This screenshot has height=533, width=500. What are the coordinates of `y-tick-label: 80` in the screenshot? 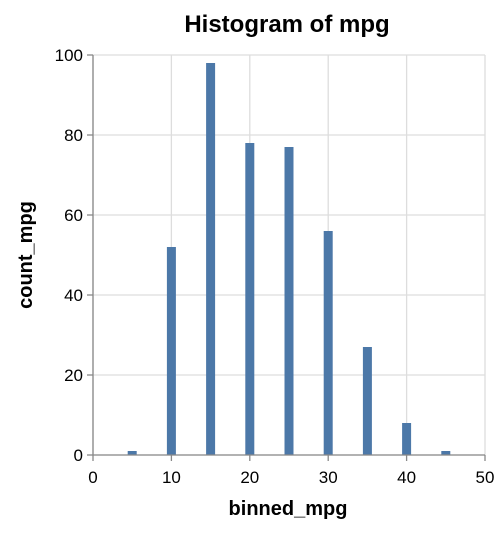 It's located at (73, 135).